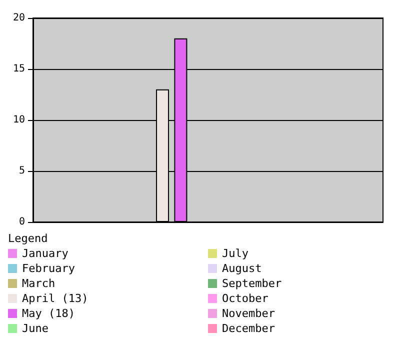 This screenshot has width=400, height=350. What do you see at coordinates (35, 328) in the screenshot?
I see `legend-label: June` at bounding box center [35, 328].